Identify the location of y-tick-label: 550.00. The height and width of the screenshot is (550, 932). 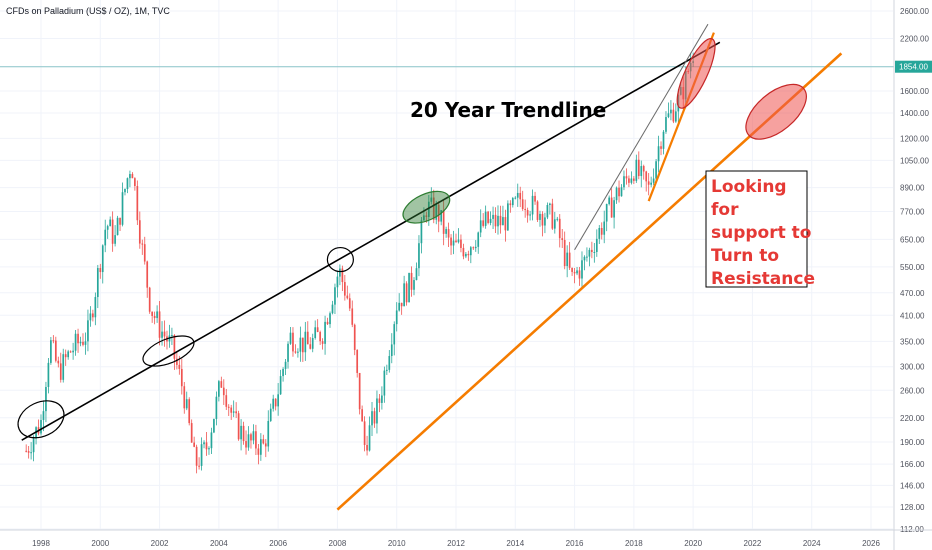
(912, 267).